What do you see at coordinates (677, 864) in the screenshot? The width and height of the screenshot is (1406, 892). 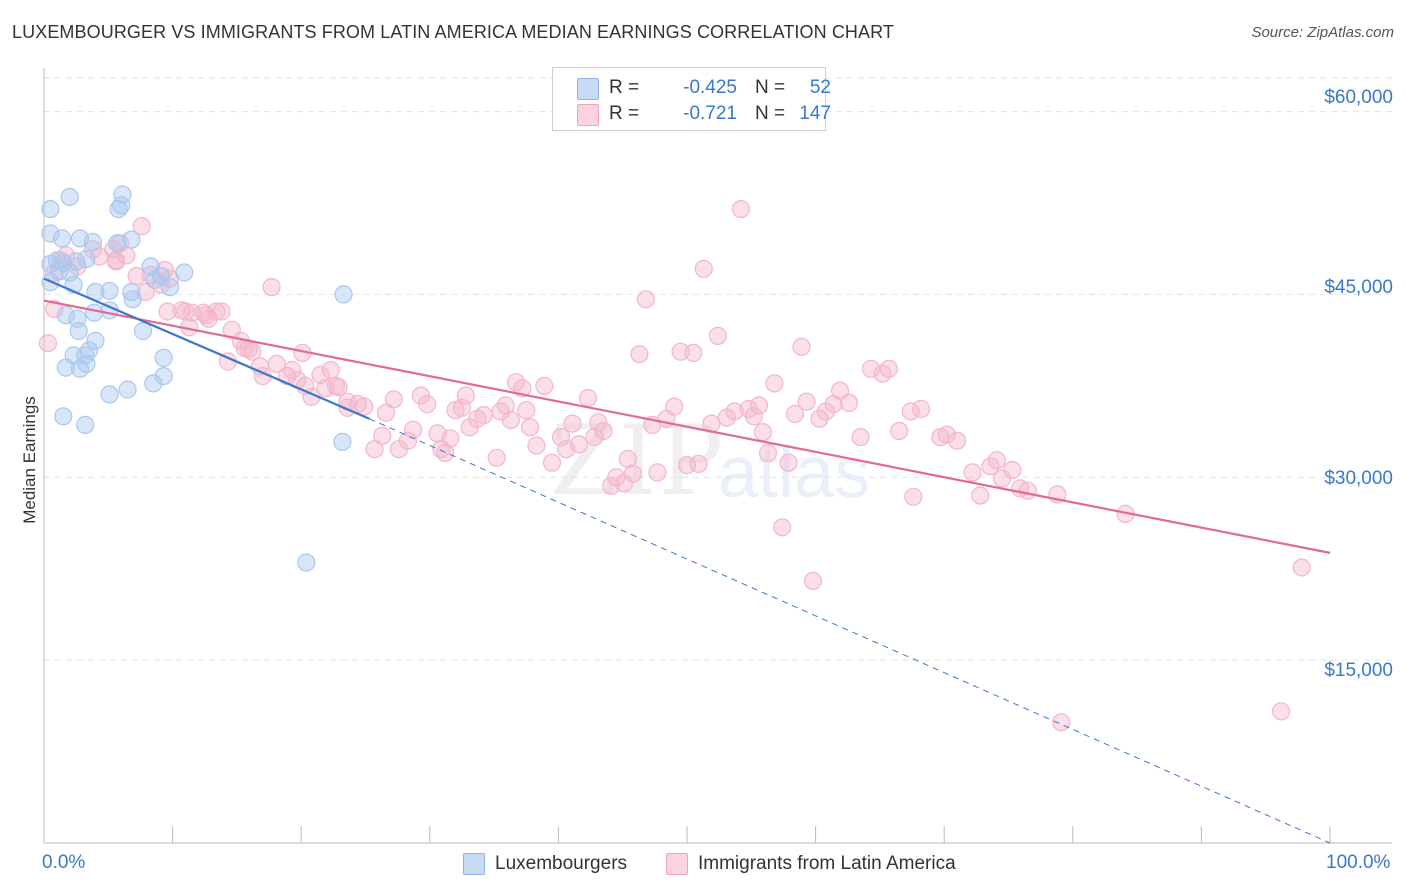 I see `bottom-legend-swatch-pink` at bounding box center [677, 864].